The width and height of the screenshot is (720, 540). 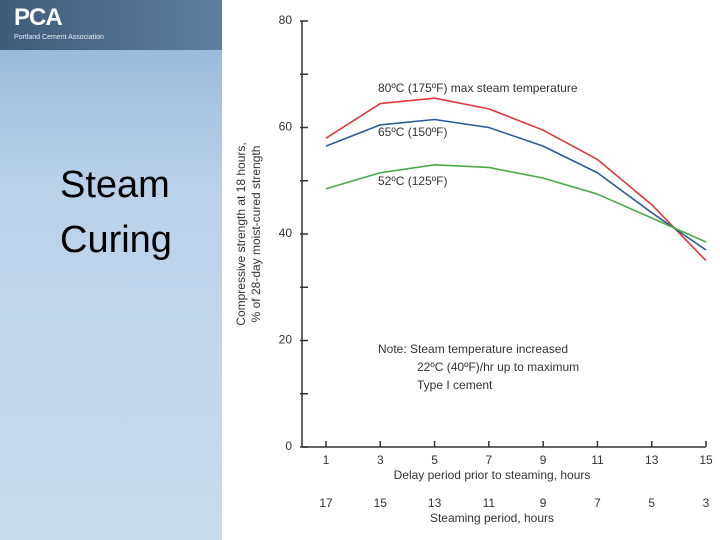 What do you see at coordinates (473, 349) in the screenshot?
I see `note-line: Note: Steam temperature increased` at bounding box center [473, 349].